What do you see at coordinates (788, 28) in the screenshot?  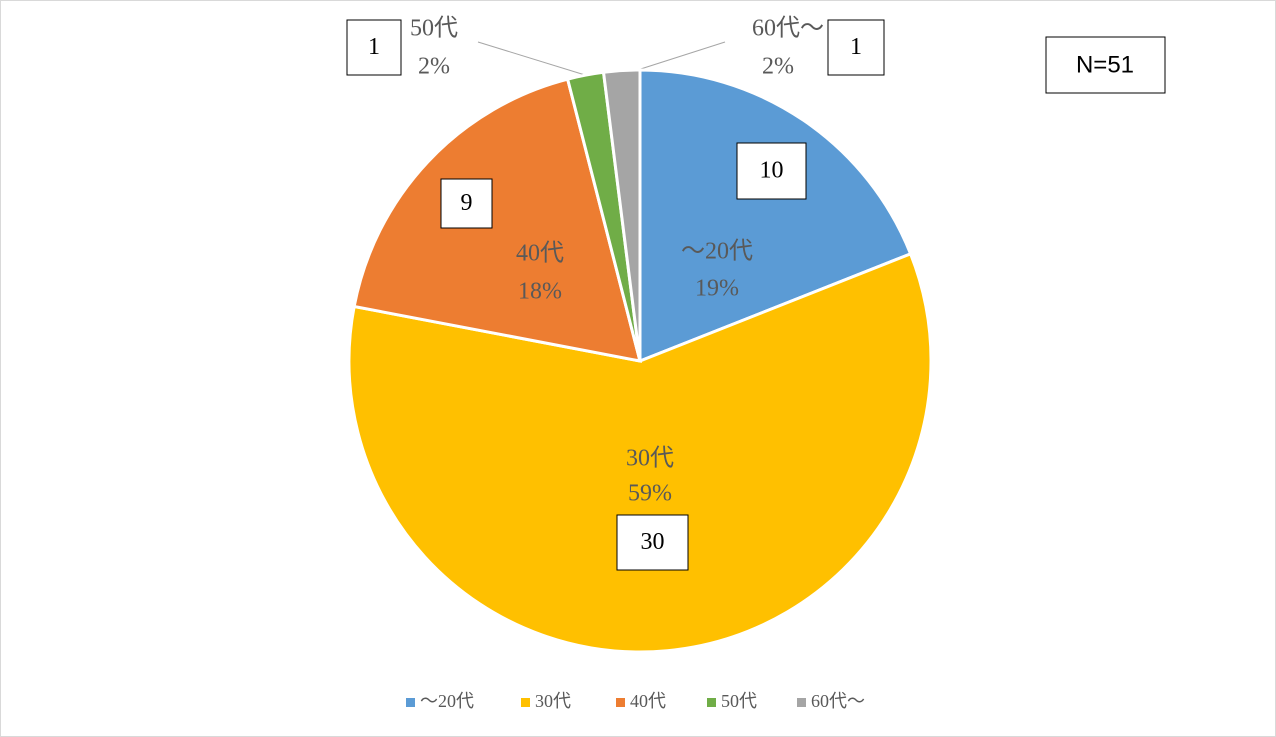 I see `slice-category-label: 60代〜` at bounding box center [788, 28].